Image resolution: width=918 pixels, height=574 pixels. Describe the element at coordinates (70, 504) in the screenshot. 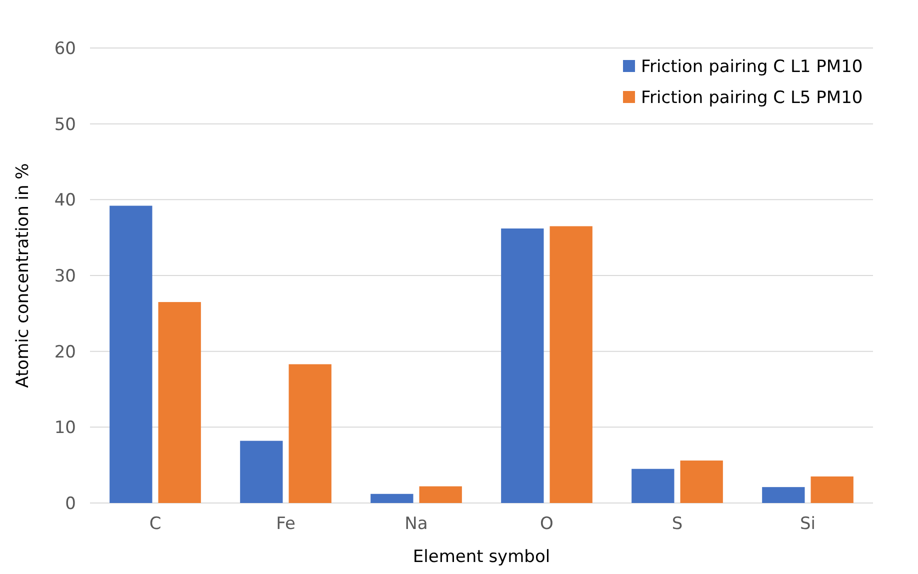

I see `y-tick-label: 0` at that location.